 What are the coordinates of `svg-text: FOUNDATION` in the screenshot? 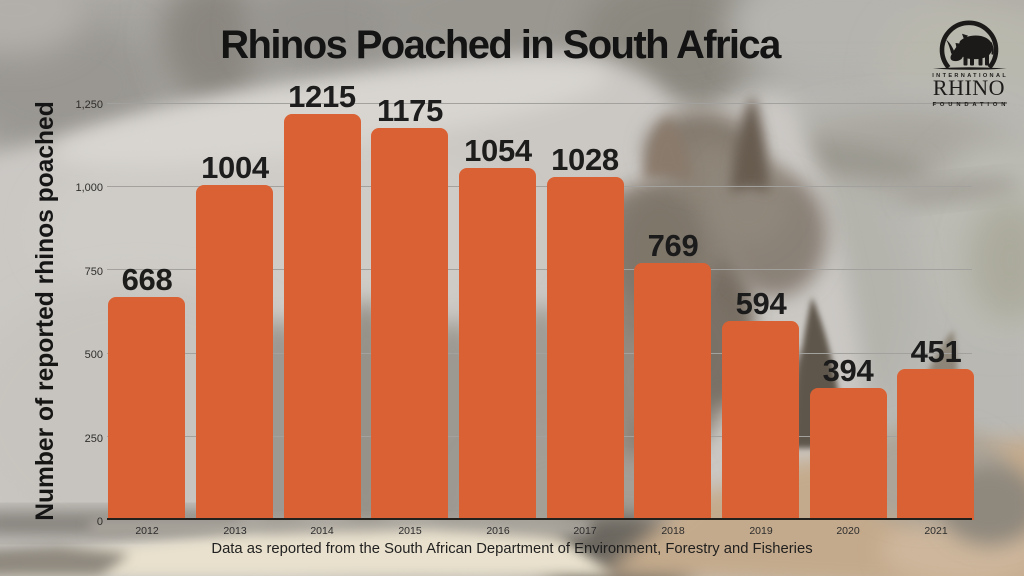 It's located at (971, 105).